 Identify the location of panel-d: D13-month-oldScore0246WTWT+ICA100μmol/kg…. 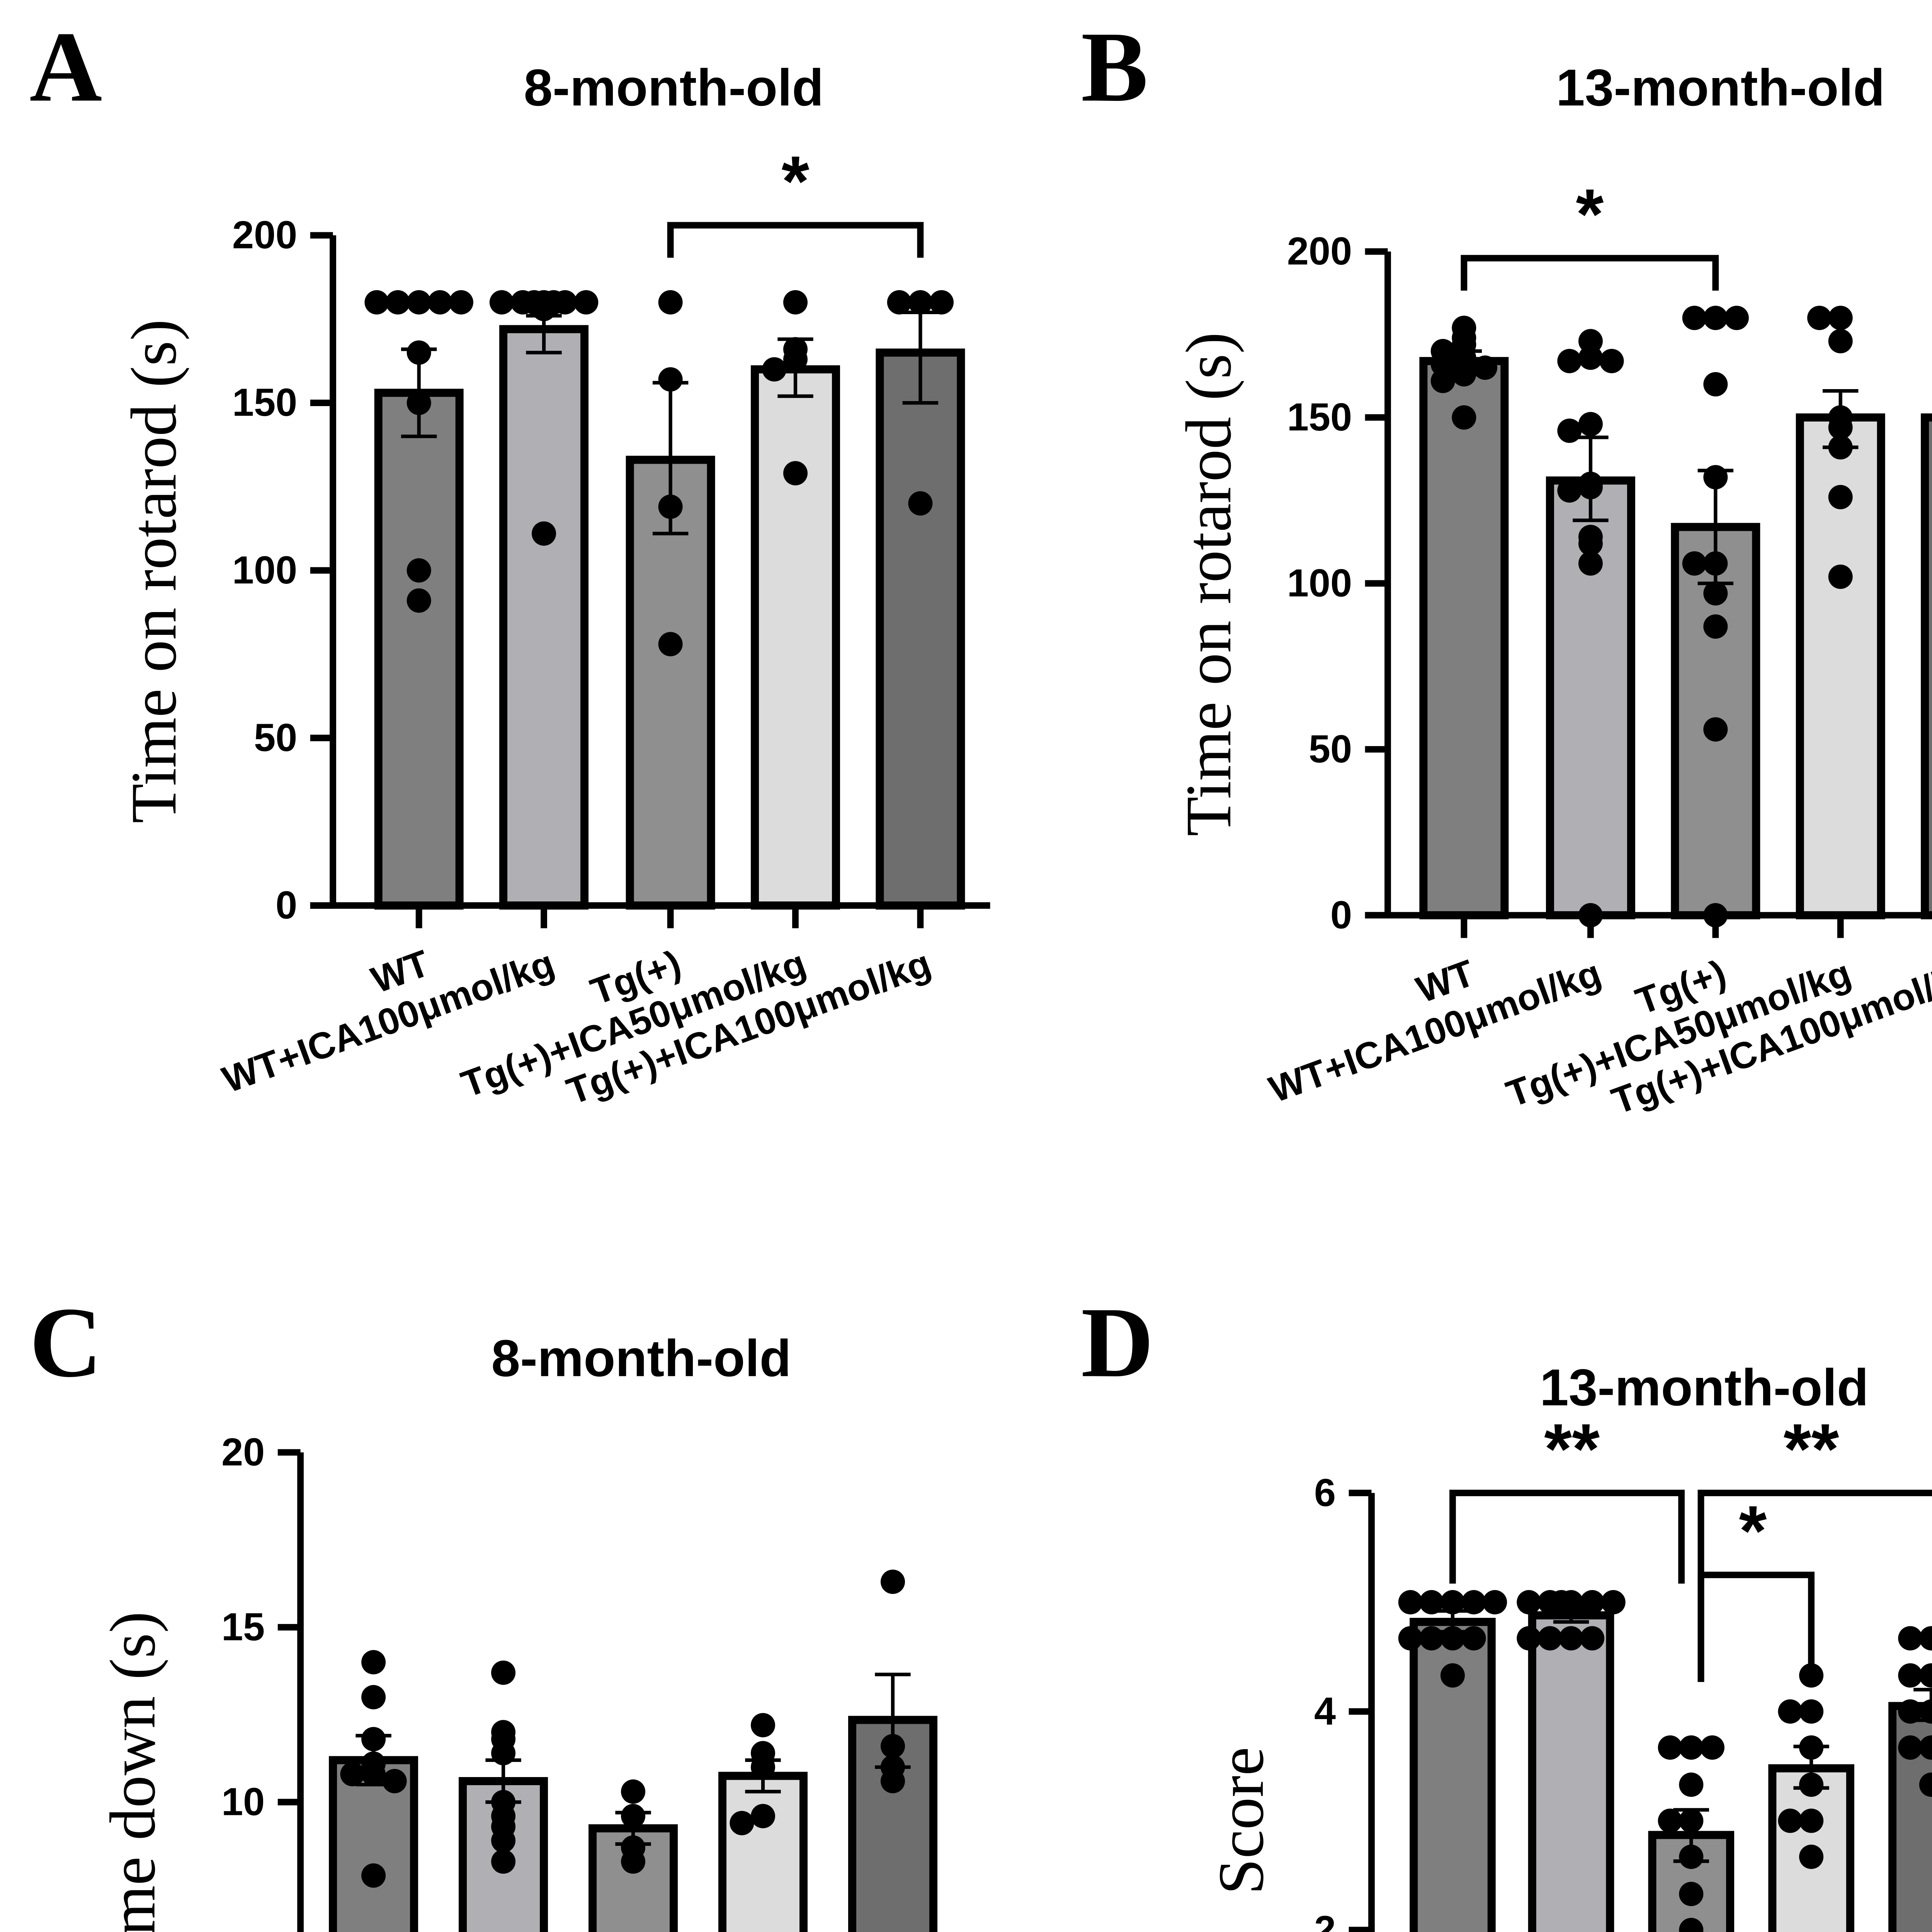
(1506, 1610).